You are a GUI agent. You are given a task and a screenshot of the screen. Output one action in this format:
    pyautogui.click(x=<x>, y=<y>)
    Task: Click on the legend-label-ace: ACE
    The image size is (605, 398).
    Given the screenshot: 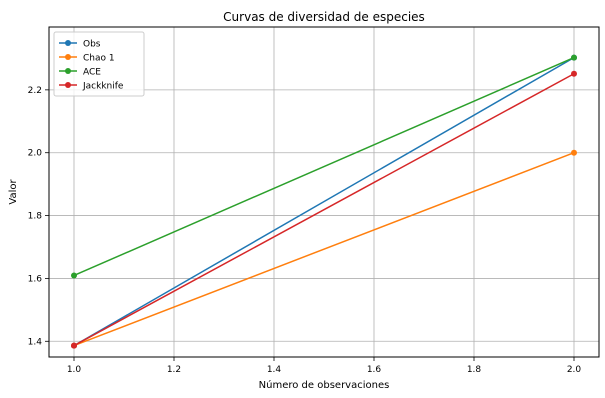 What is the action you would take?
    pyautogui.click(x=92, y=73)
    